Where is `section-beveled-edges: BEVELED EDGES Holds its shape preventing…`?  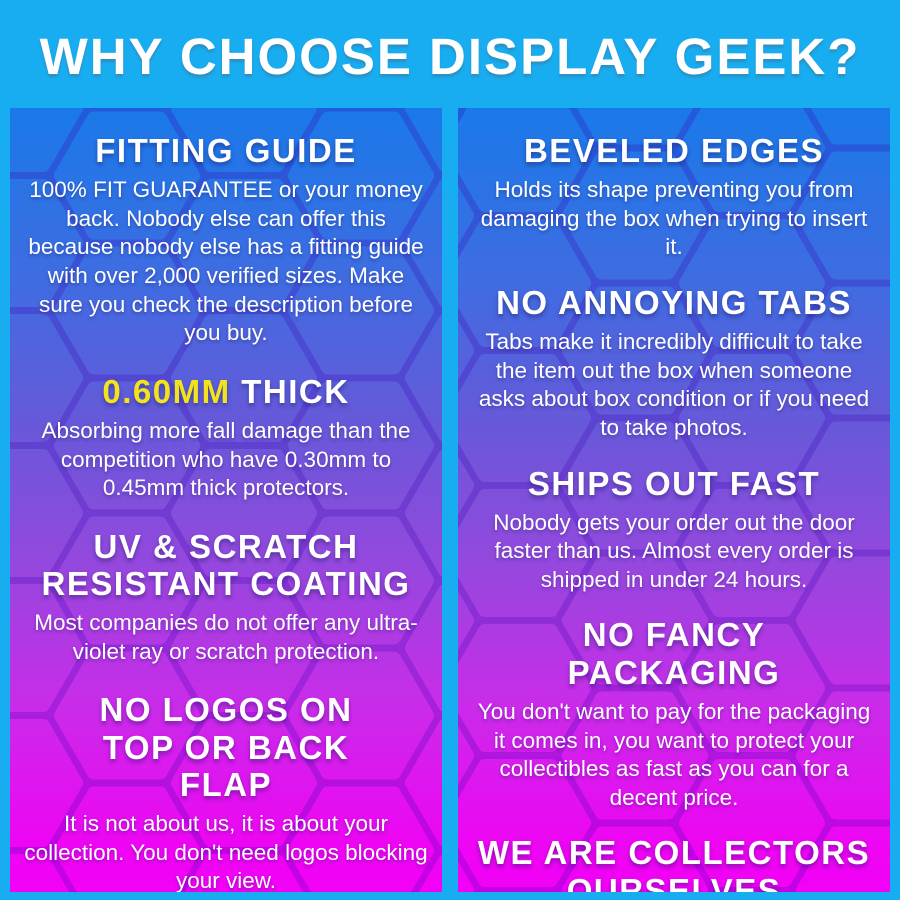
section-beveled-edges: BEVELED EDGES Holds its shape preventing… is located at coordinates (674, 197).